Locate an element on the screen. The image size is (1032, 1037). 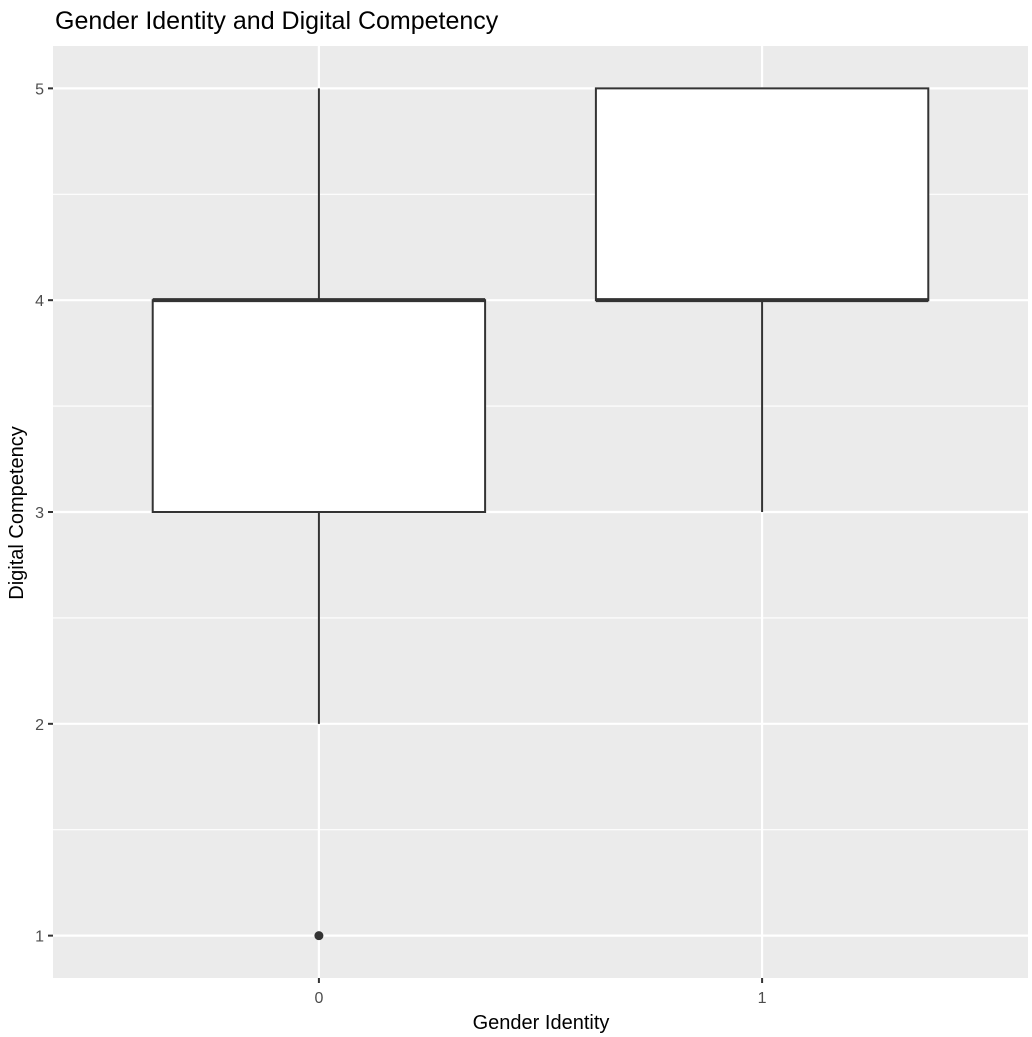
y-tick-label: 3 is located at coordinates (39, 513).